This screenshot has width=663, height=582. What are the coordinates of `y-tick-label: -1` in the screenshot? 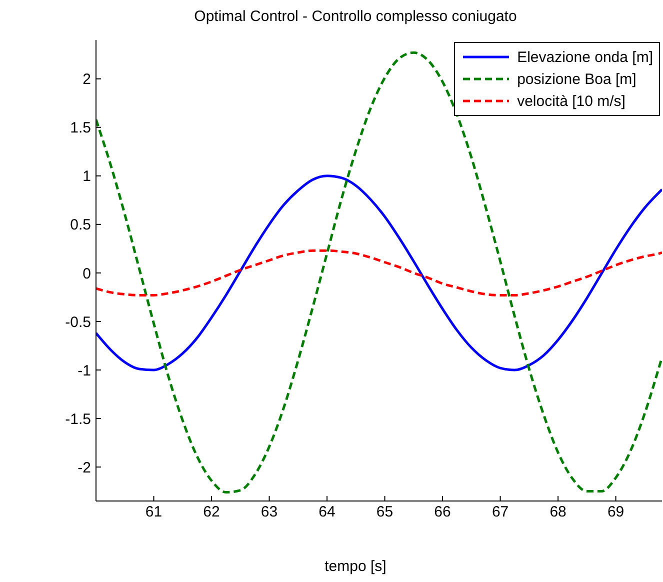 It's located at (84, 371).